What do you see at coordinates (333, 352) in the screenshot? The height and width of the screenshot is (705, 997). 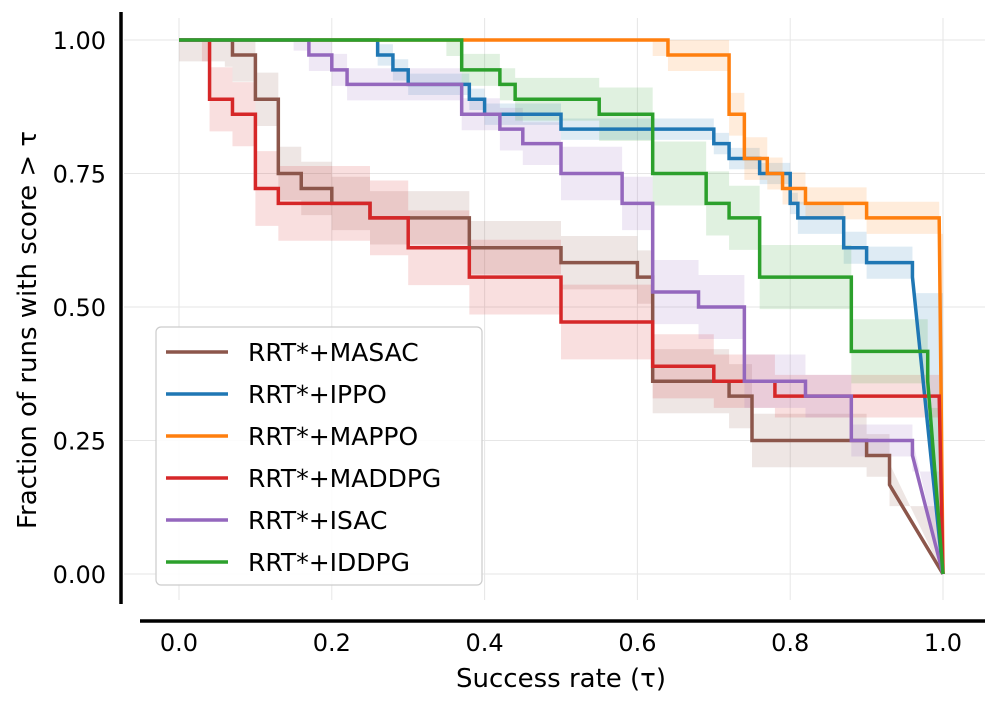 I see `legend-entry-0: RRT*+MASAC` at bounding box center [333, 352].